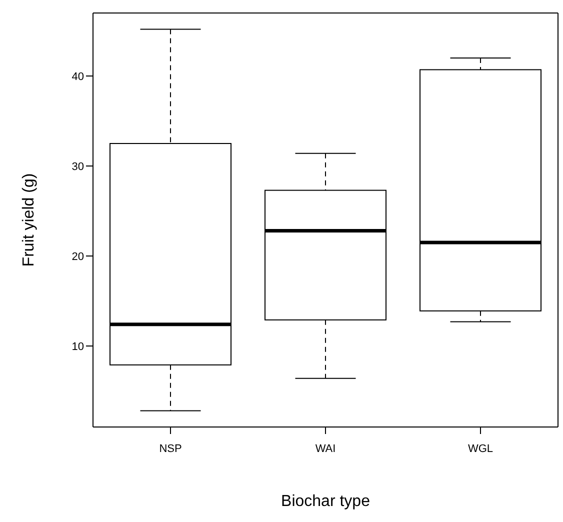  Describe the element at coordinates (78, 166) in the screenshot. I see `y-tick-label: 30` at that location.